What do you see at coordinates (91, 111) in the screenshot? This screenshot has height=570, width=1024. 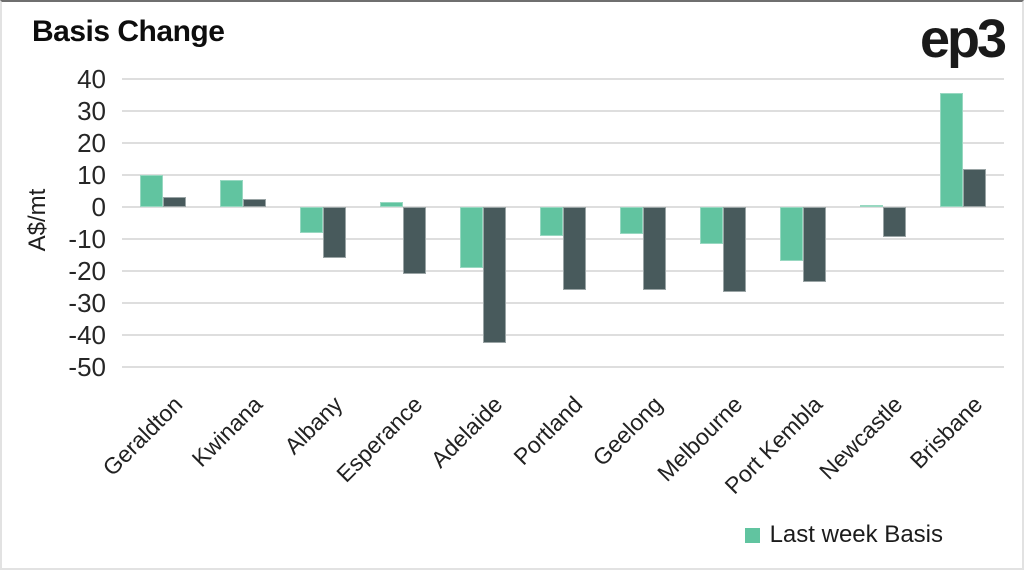 I see `y-tick-30: 30` at bounding box center [91, 111].